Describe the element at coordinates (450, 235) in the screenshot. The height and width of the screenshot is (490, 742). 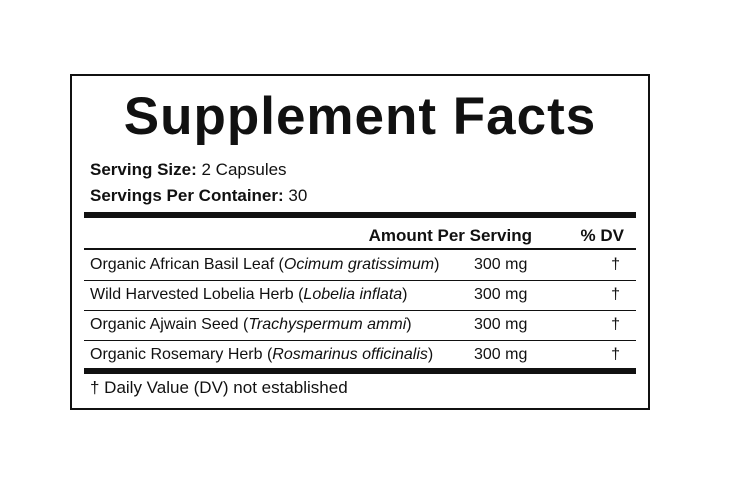
I see `amount-header: Amount Per Serving` at that location.